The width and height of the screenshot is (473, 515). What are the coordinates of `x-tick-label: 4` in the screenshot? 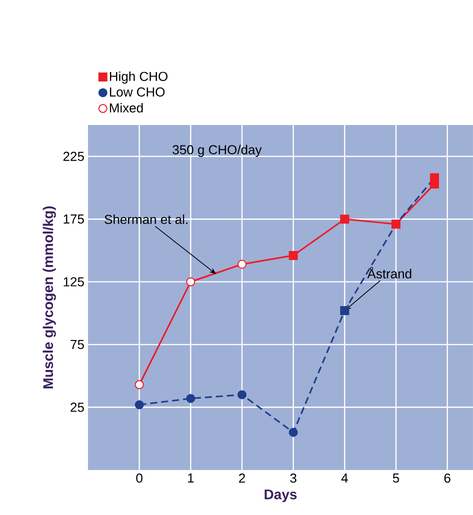 It's located at (344, 478).